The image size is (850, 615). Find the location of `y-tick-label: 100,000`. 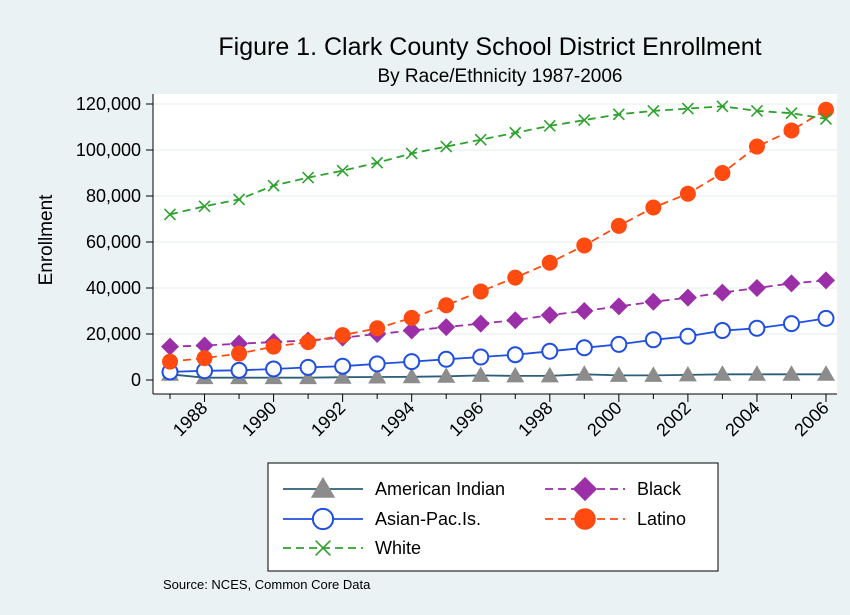

y-tick-label: 100,000 is located at coordinates (108, 150).